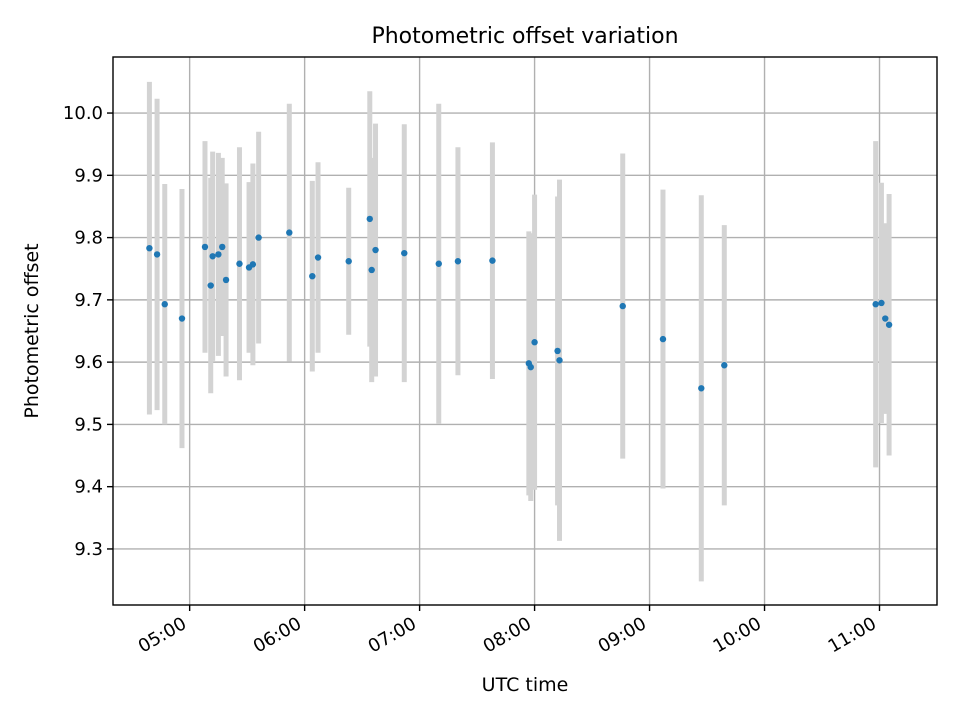  What do you see at coordinates (88, 549) in the screenshot?
I see `y-tick-label: 9.3` at bounding box center [88, 549].